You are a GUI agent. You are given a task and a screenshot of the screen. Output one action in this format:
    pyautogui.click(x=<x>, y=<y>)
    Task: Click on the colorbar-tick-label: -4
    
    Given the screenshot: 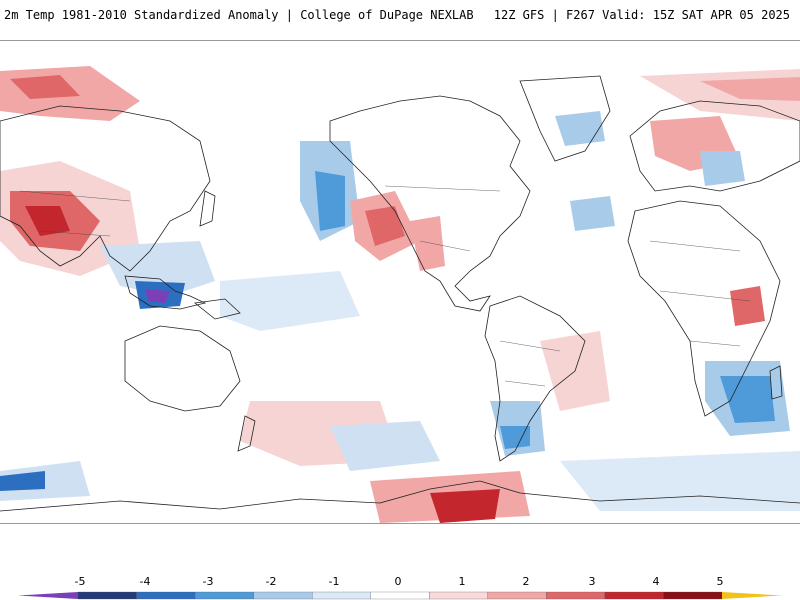 What is the action you would take?
    pyautogui.click(x=145, y=581)
    